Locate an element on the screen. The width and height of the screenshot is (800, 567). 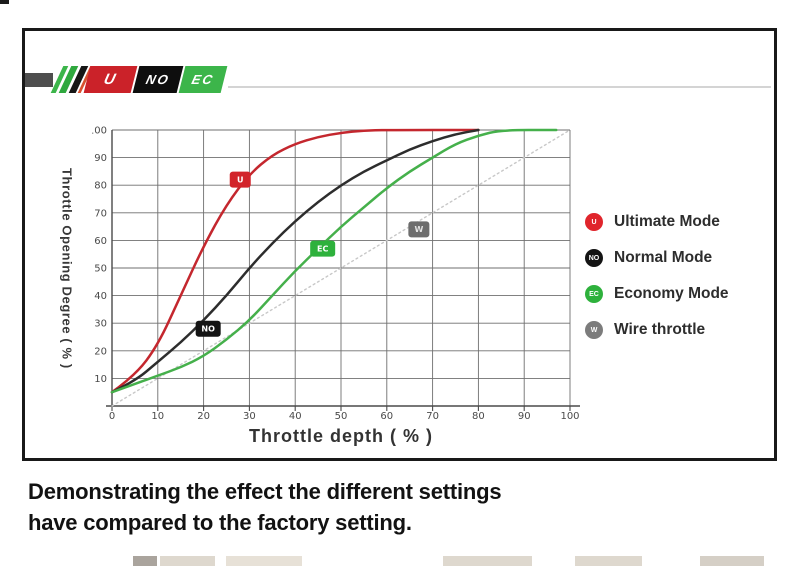
y-axis-title: Throttle Opening Degree ( % ) is located at coordinates (67, 268).